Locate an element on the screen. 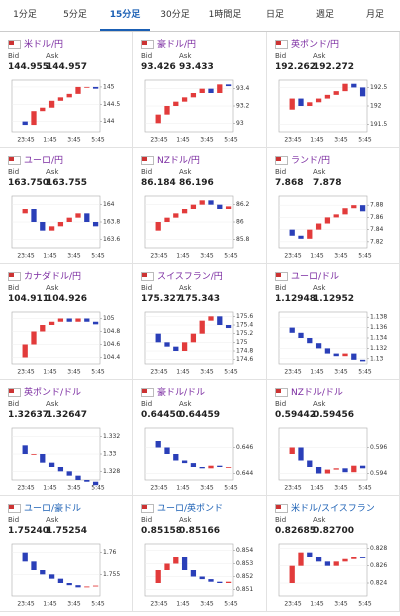 This screenshot has height=616, width=400. tab: 日足 is located at coordinates (274, 15).